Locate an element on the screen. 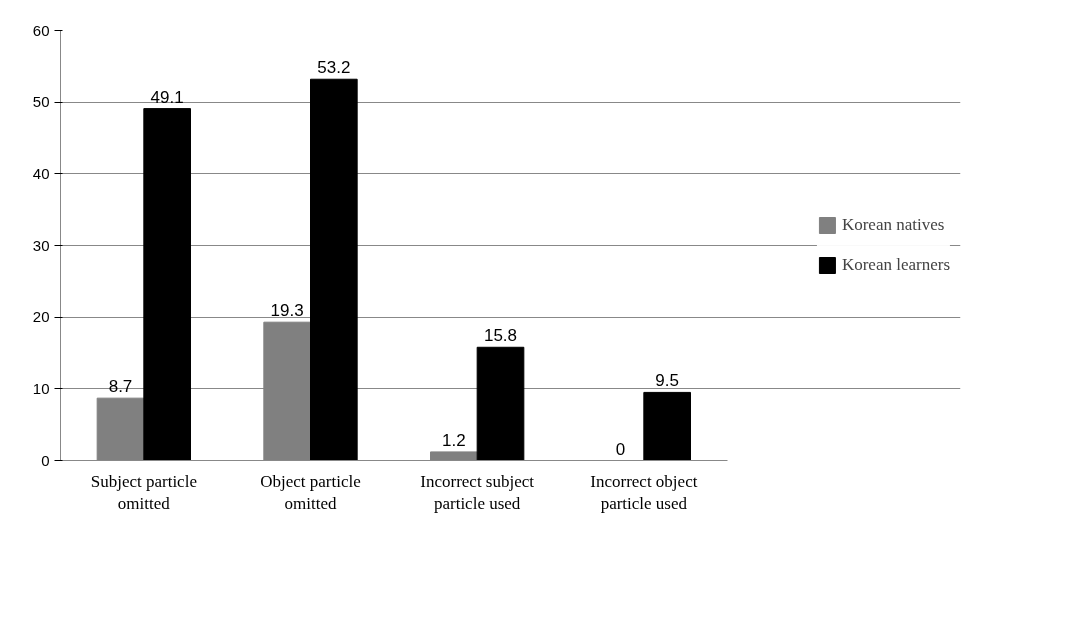  data-label: 53.2 is located at coordinates (334, 68).